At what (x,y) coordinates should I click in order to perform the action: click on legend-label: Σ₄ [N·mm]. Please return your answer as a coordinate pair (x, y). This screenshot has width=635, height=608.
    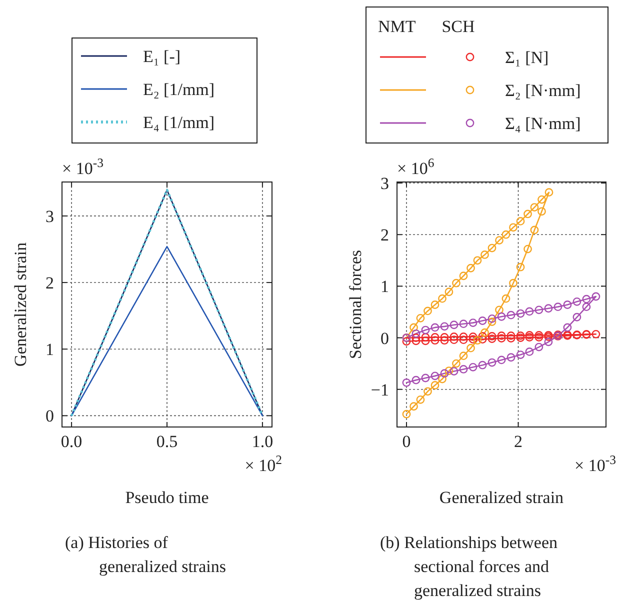
    Looking at the image, I should click on (543, 123).